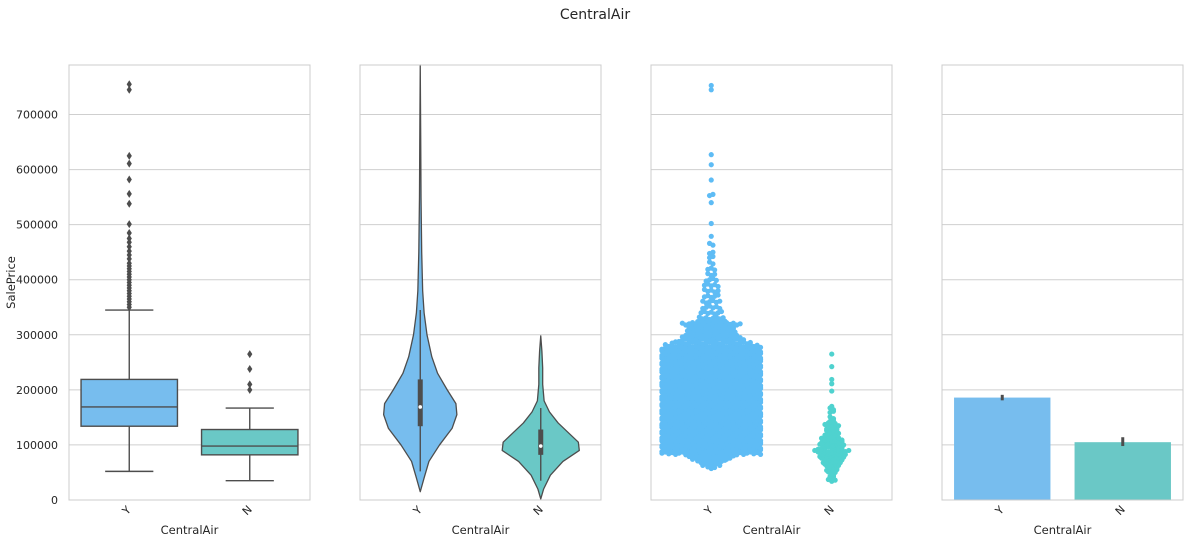 The width and height of the screenshot is (1190, 543). What do you see at coordinates (37, 115) in the screenshot?
I see `y-tick-label: 700000` at bounding box center [37, 115].